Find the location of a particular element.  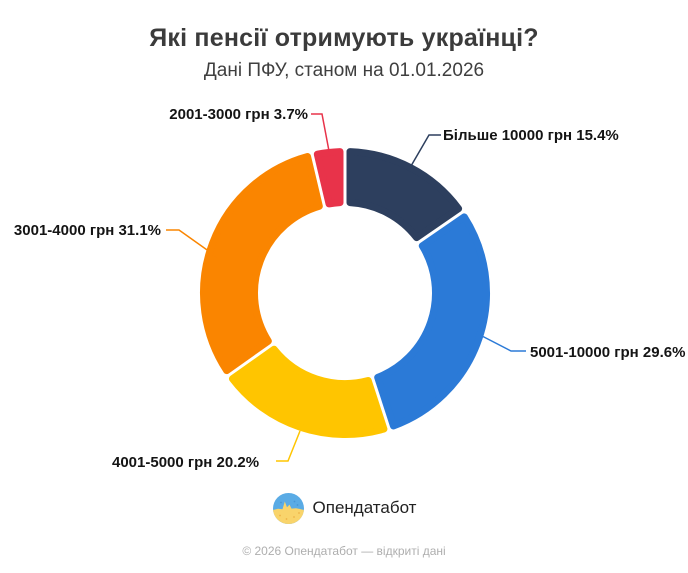

copyright-text: © 2026 Опендатабот — відкриті дані is located at coordinates (344, 551).